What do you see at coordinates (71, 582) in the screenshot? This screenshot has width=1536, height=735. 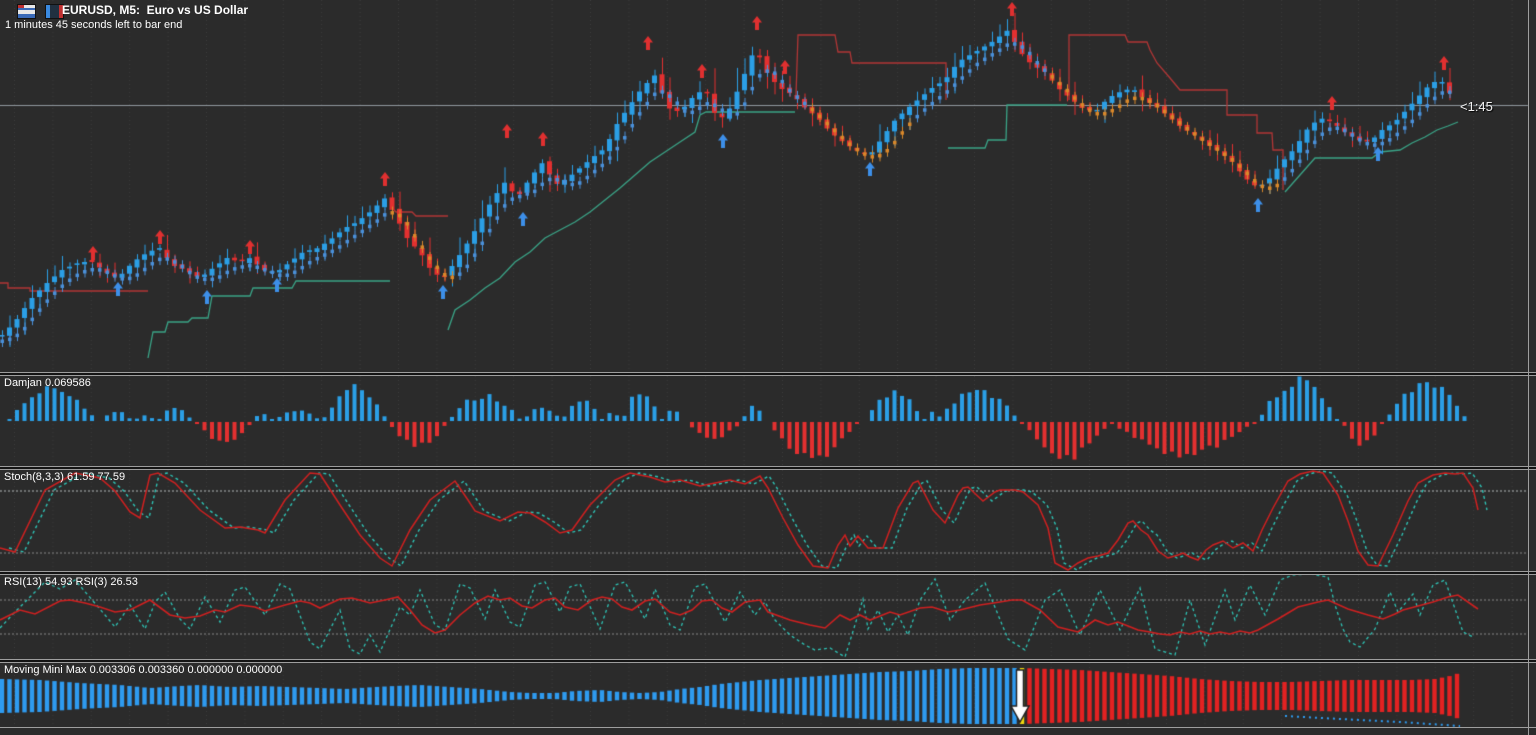 I see `rsi-indicator-label: RSI(13) 54.93 RSI(3) 26.53` at bounding box center [71, 582].